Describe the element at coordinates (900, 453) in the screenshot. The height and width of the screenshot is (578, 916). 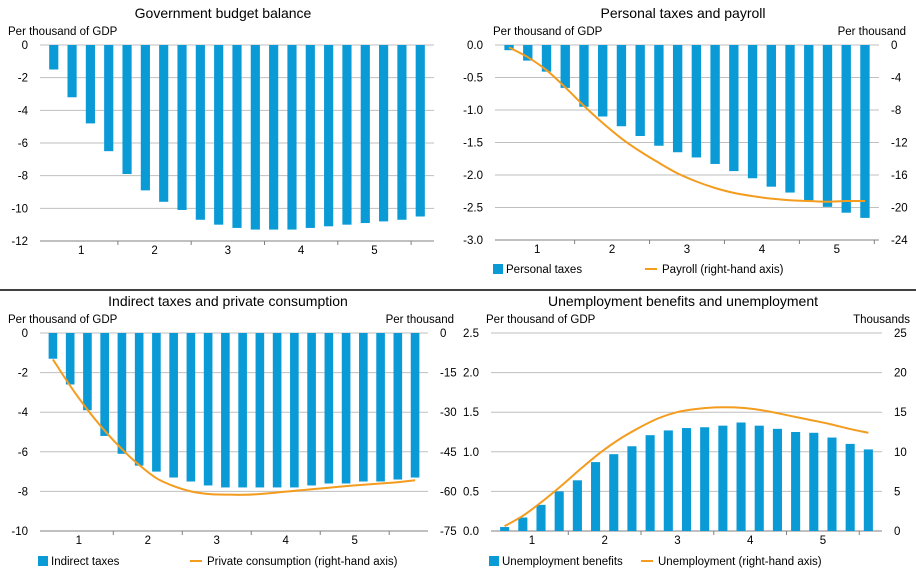
I see `y2-tick-label: 10` at that location.